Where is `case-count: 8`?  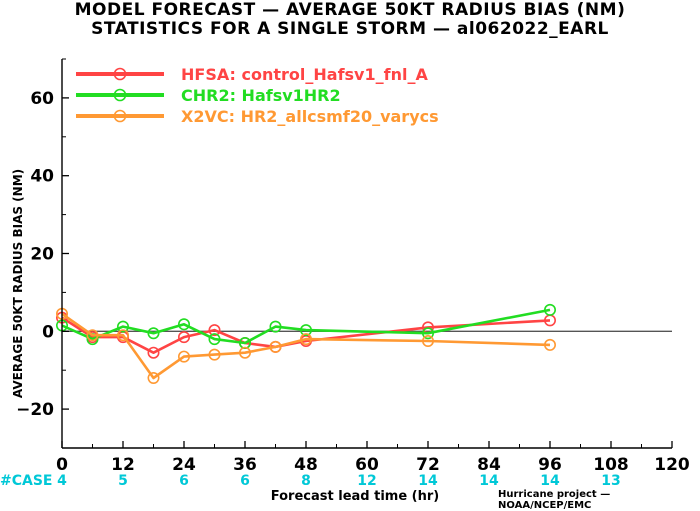
case-count: 8 is located at coordinates (306, 481).